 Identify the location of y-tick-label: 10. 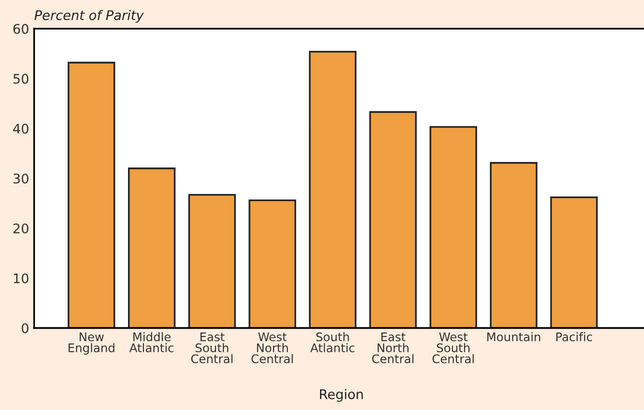
(21, 278).